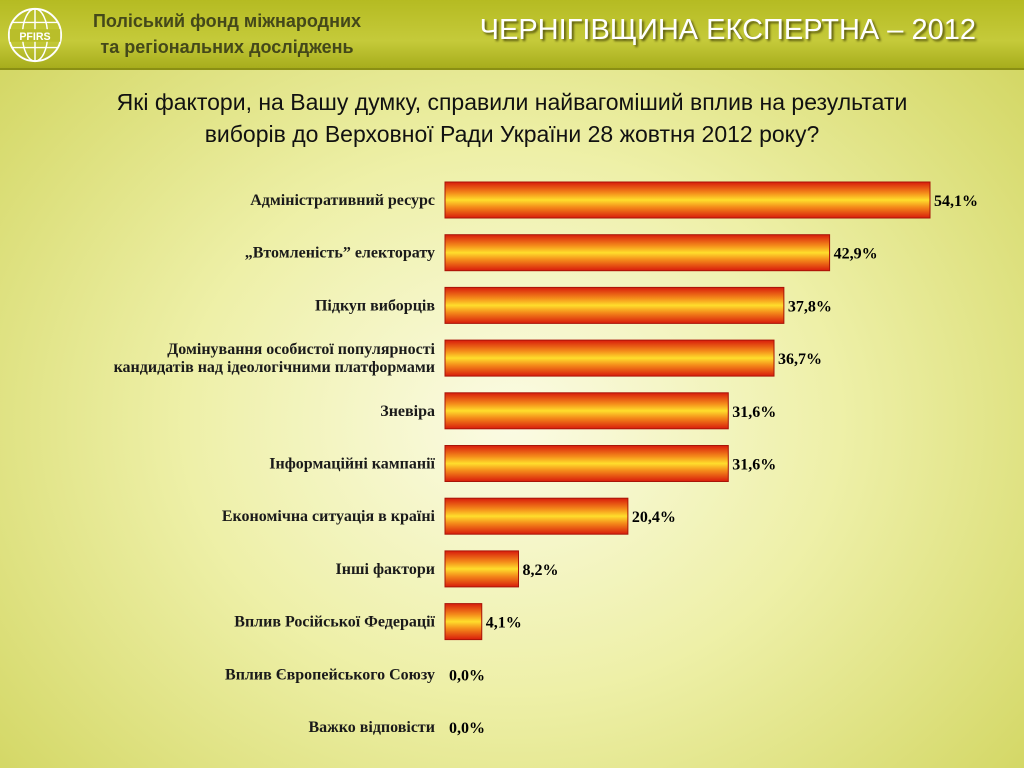  Describe the element at coordinates (371, 727) in the screenshot. I see `category-label: Важко відповісти` at that location.